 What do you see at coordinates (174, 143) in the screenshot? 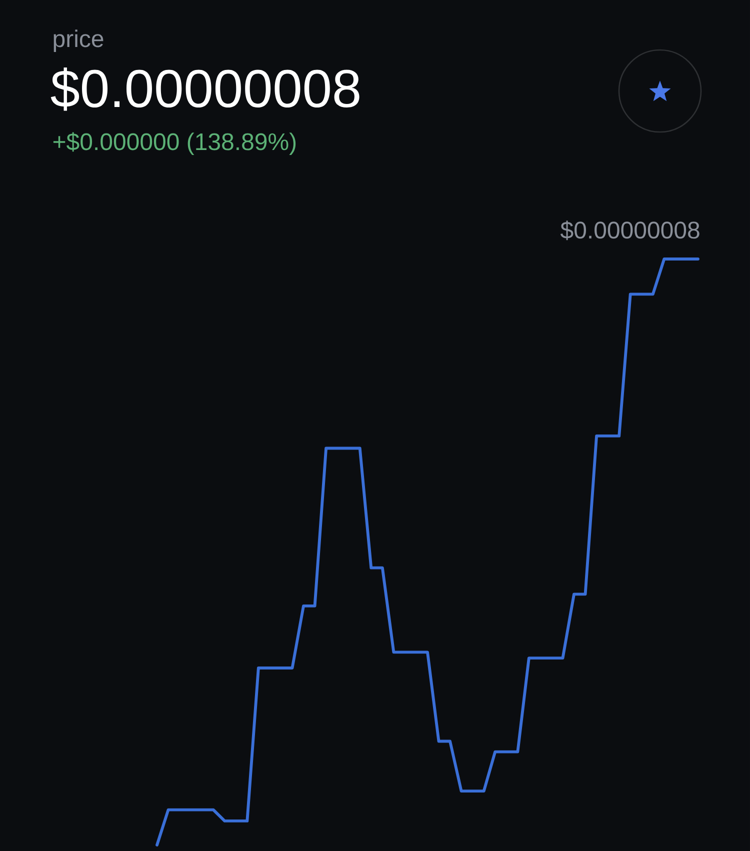
I see `text: +$0.000000 (138.89%)` at bounding box center [174, 143].